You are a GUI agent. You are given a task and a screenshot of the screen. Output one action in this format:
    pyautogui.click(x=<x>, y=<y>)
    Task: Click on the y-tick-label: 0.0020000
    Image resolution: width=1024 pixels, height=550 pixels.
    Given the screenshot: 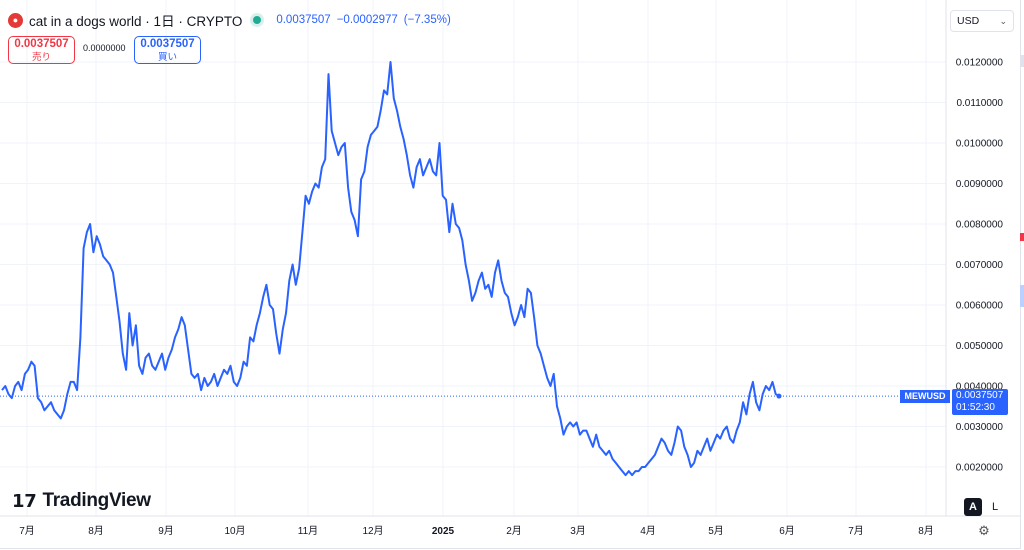 What is the action you would take?
    pyautogui.click(x=980, y=468)
    